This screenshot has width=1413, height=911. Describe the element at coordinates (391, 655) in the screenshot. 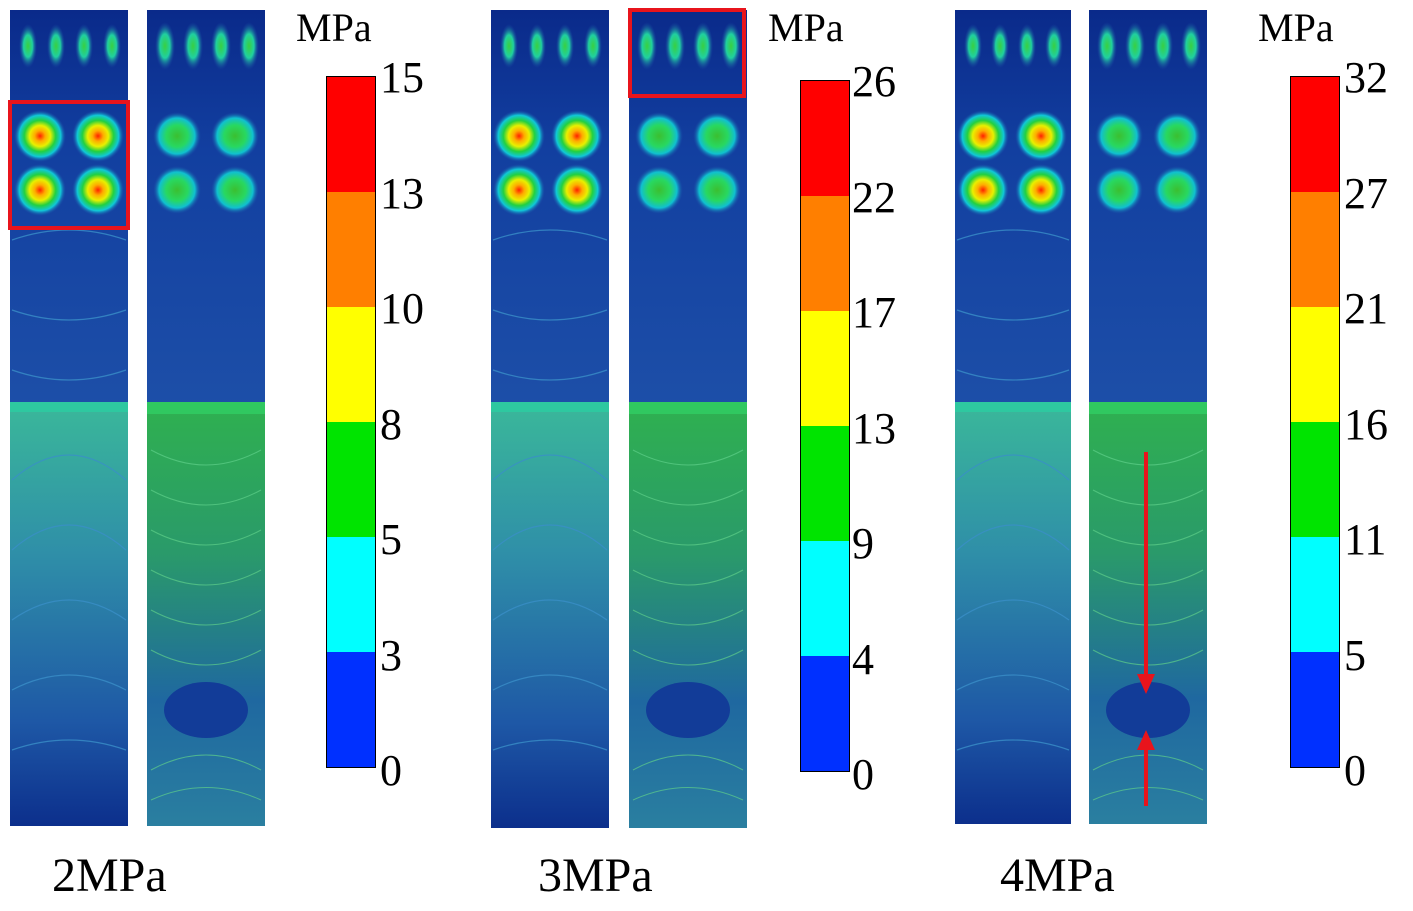

I see `tick-label: 3` at that location.